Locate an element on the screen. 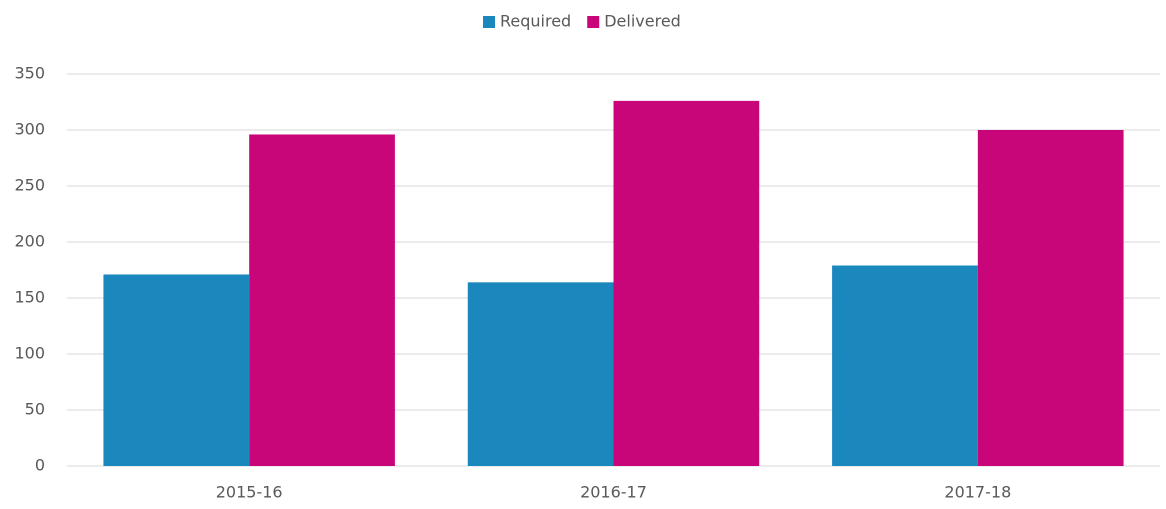 The width and height of the screenshot is (1166, 509). y-tick-label: 300 is located at coordinates (29, 129).